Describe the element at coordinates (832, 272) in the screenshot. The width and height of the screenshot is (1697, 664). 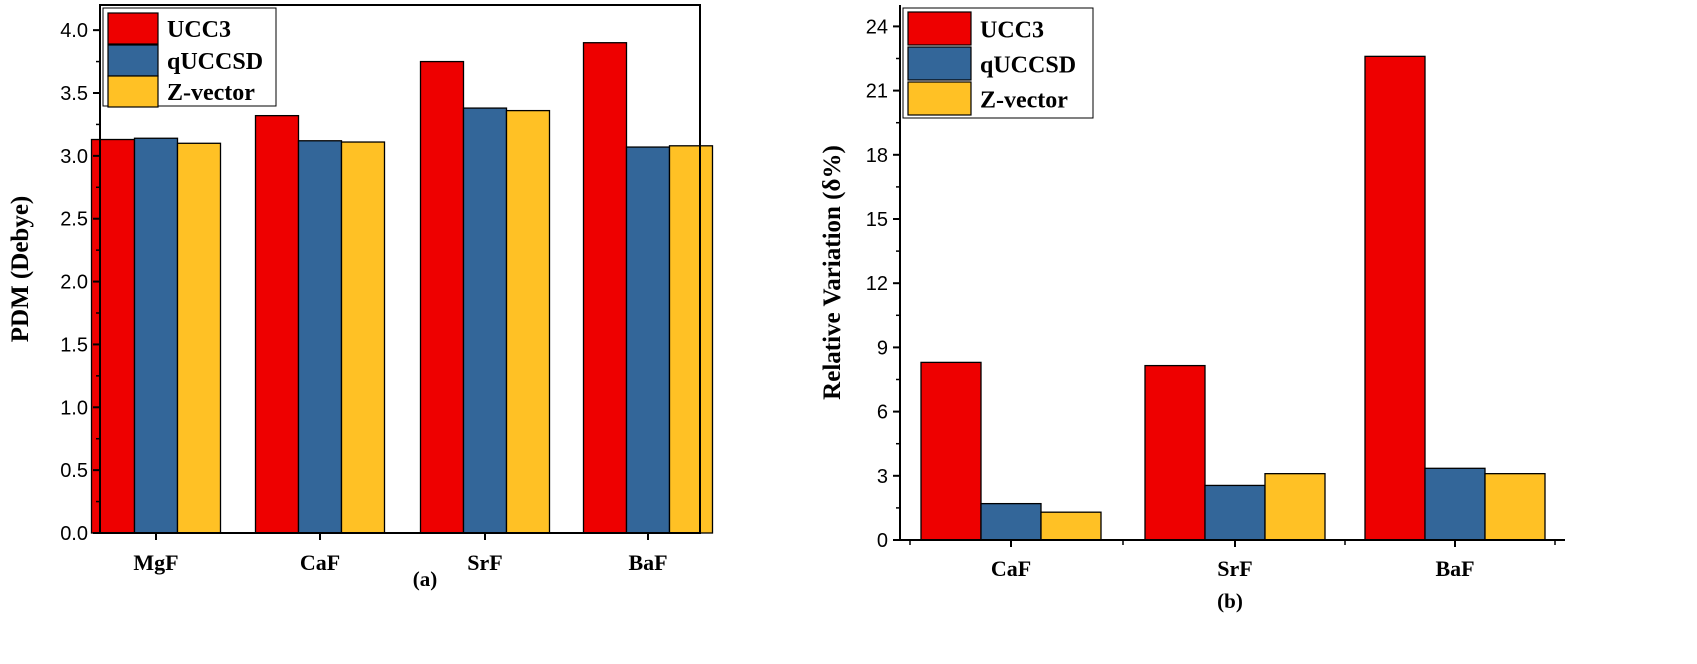
I see `y-axis-label: Relative Variation (δ%)` at that location.